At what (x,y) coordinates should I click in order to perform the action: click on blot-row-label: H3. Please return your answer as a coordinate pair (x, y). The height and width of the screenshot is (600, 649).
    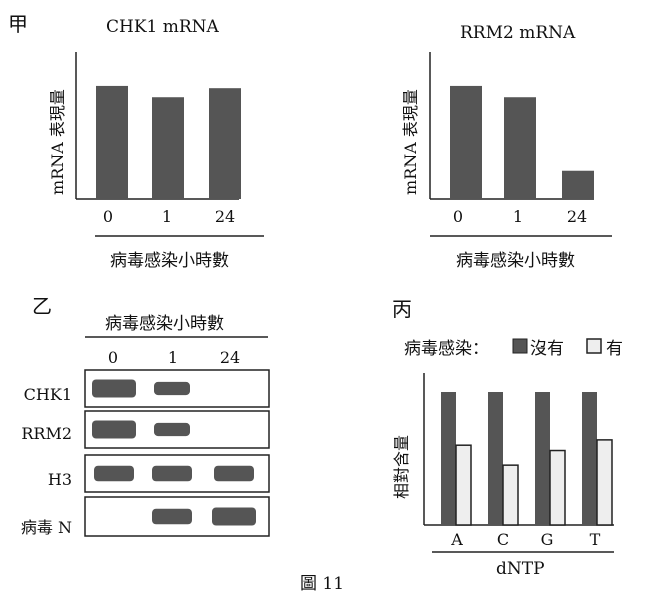
    Looking at the image, I should click on (59, 479).